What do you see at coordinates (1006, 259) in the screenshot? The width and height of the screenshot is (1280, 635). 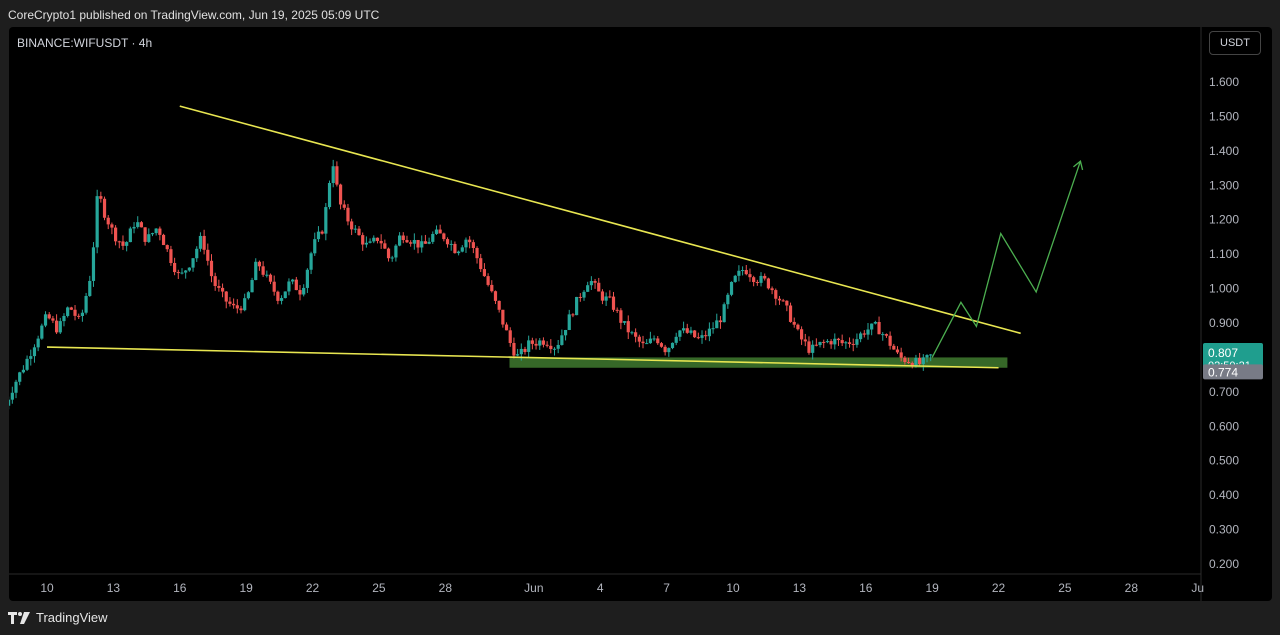 I see `projection-path` at bounding box center [1006, 259].